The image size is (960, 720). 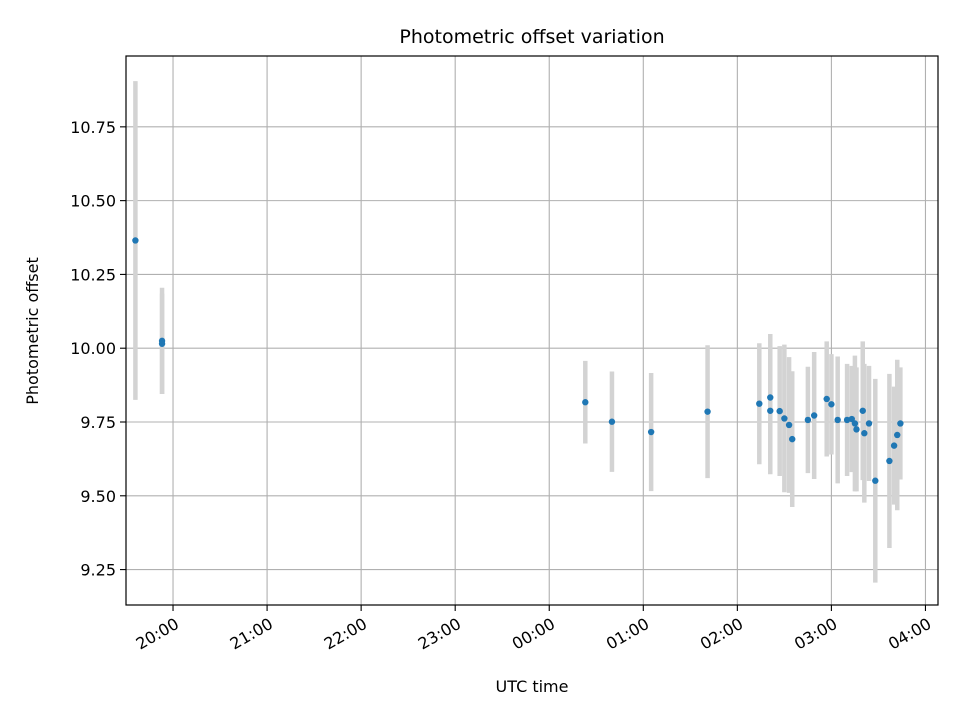 I want to click on x-tick-label: 04:00, so click(x=909, y=634).